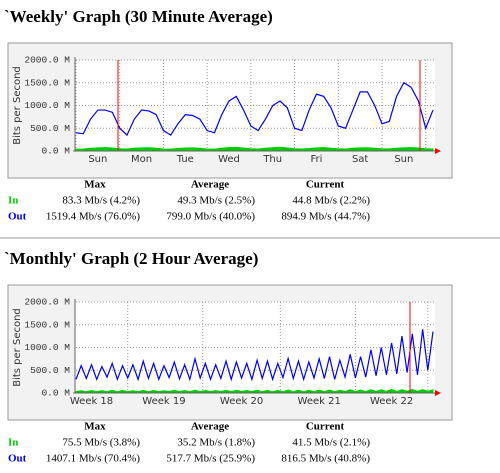  What do you see at coordinates (360, 159) in the screenshot?
I see `x-tick-label: Sat` at bounding box center [360, 159].